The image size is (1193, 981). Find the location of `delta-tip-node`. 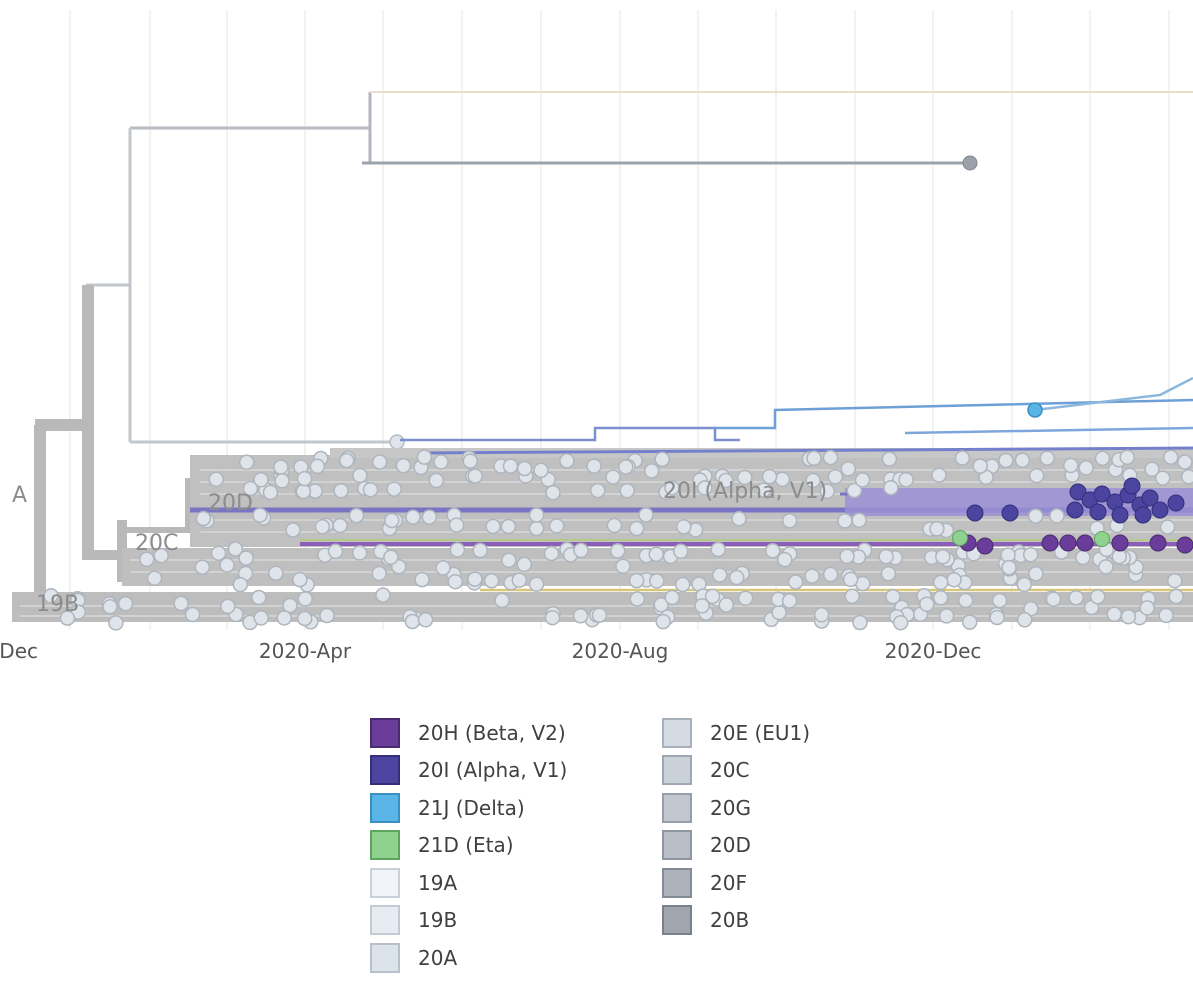

delta-tip-node is located at coordinates (1035, 410).